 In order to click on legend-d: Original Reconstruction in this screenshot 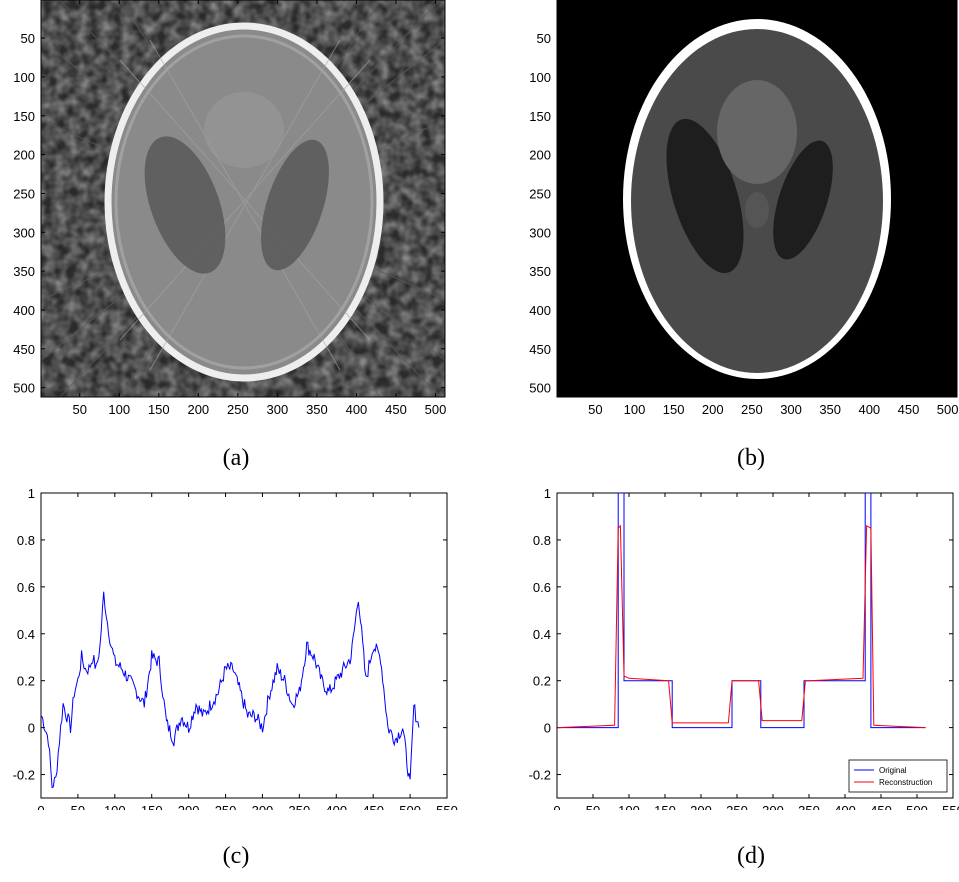, I will do `click(898, 776)`.